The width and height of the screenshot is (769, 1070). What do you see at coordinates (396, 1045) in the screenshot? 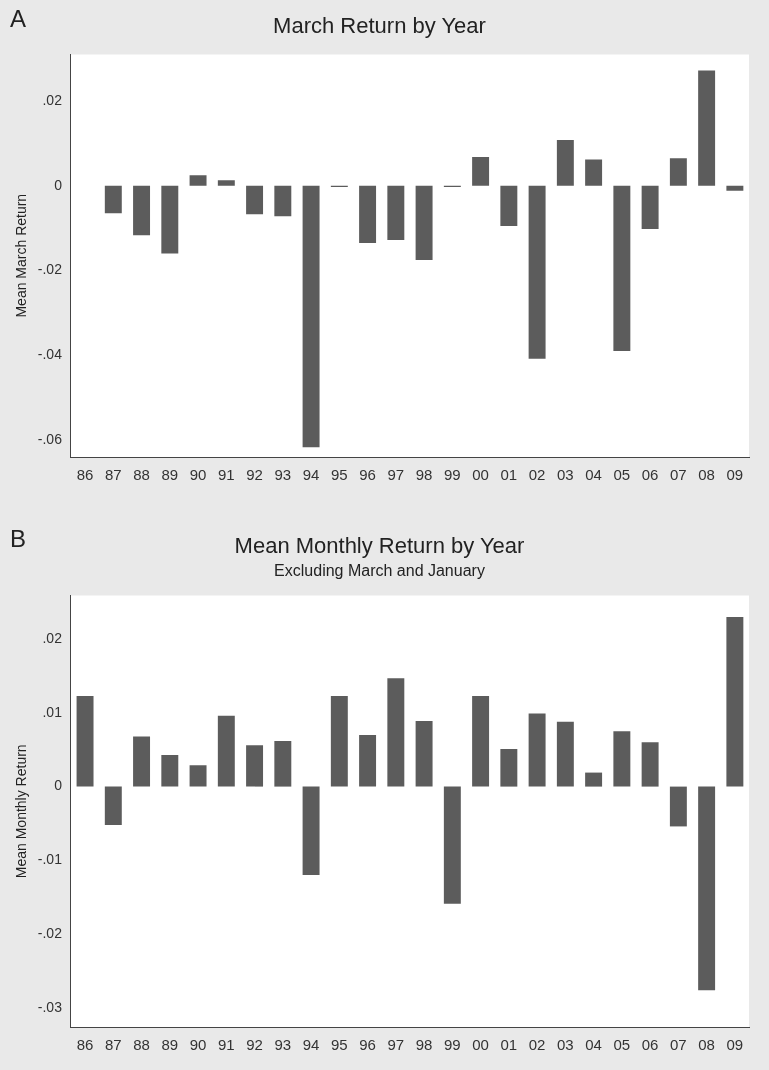
I see `x-tick-label: 97` at bounding box center [396, 1045].